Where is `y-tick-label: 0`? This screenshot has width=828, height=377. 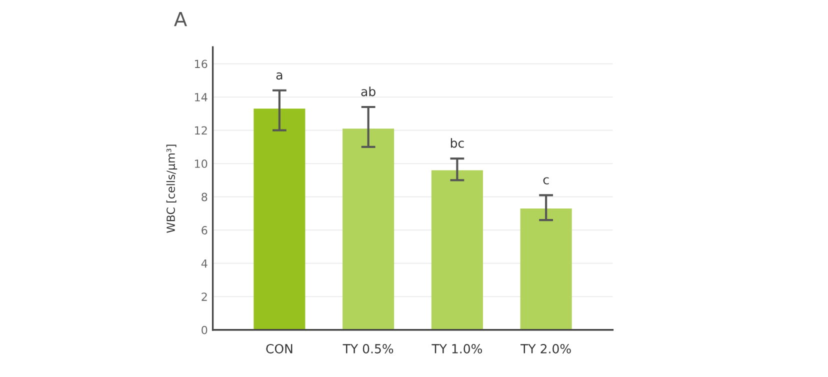
y-tick-label: 0 is located at coordinates (205, 330).